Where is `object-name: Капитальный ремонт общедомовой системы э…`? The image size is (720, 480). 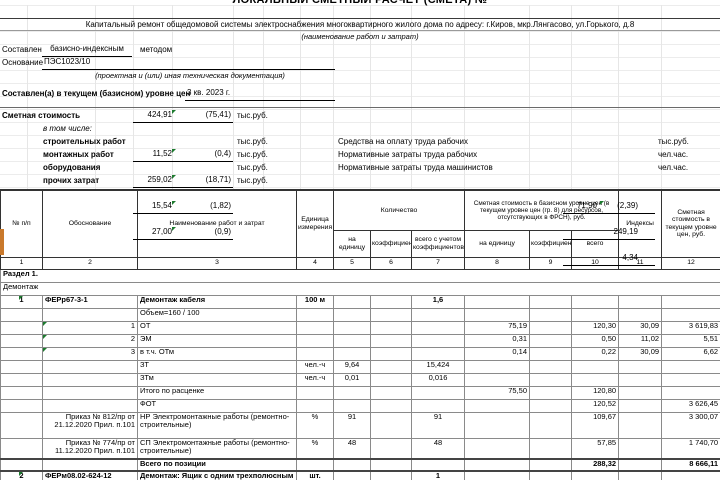 object-name: Капитальный ремонт общедомовой системы э… is located at coordinates (360, 24).